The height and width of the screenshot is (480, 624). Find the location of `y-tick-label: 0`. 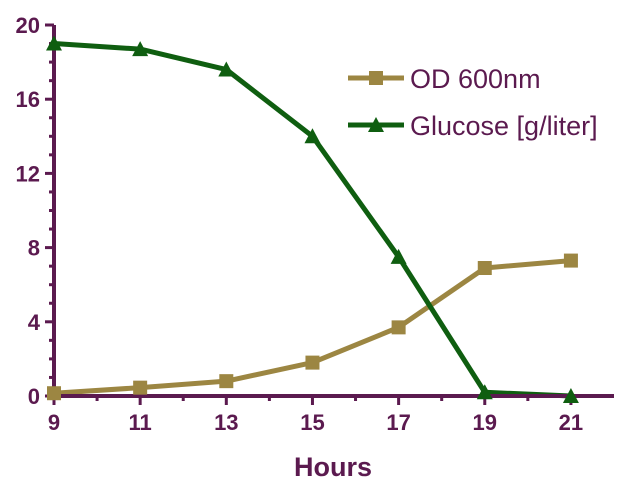

y-tick-label: 0 is located at coordinates (34, 396).